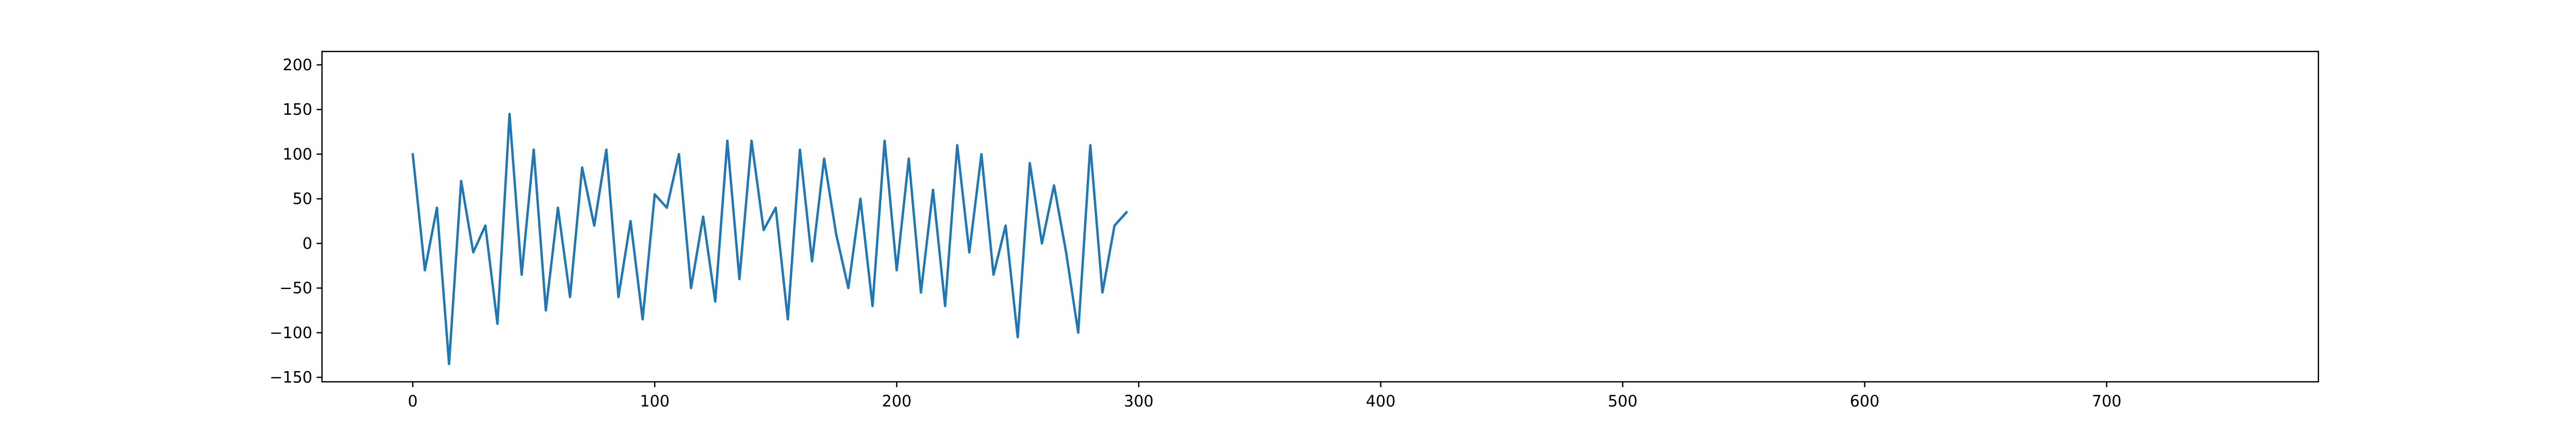 This screenshot has height=429, width=2576. What do you see at coordinates (290, 377) in the screenshot?
I see `y-tick-label: −150` at bounding box center [290, 377].